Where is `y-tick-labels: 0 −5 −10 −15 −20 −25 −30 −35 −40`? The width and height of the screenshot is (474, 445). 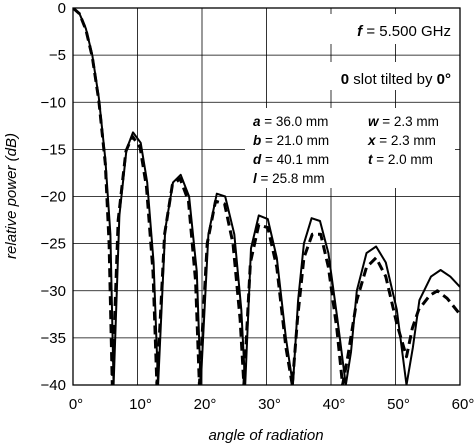
y-tick-labels: 0 −5 −10 −15 −20 −25 −30 −35 −40 is located at coordinates (53, 197).